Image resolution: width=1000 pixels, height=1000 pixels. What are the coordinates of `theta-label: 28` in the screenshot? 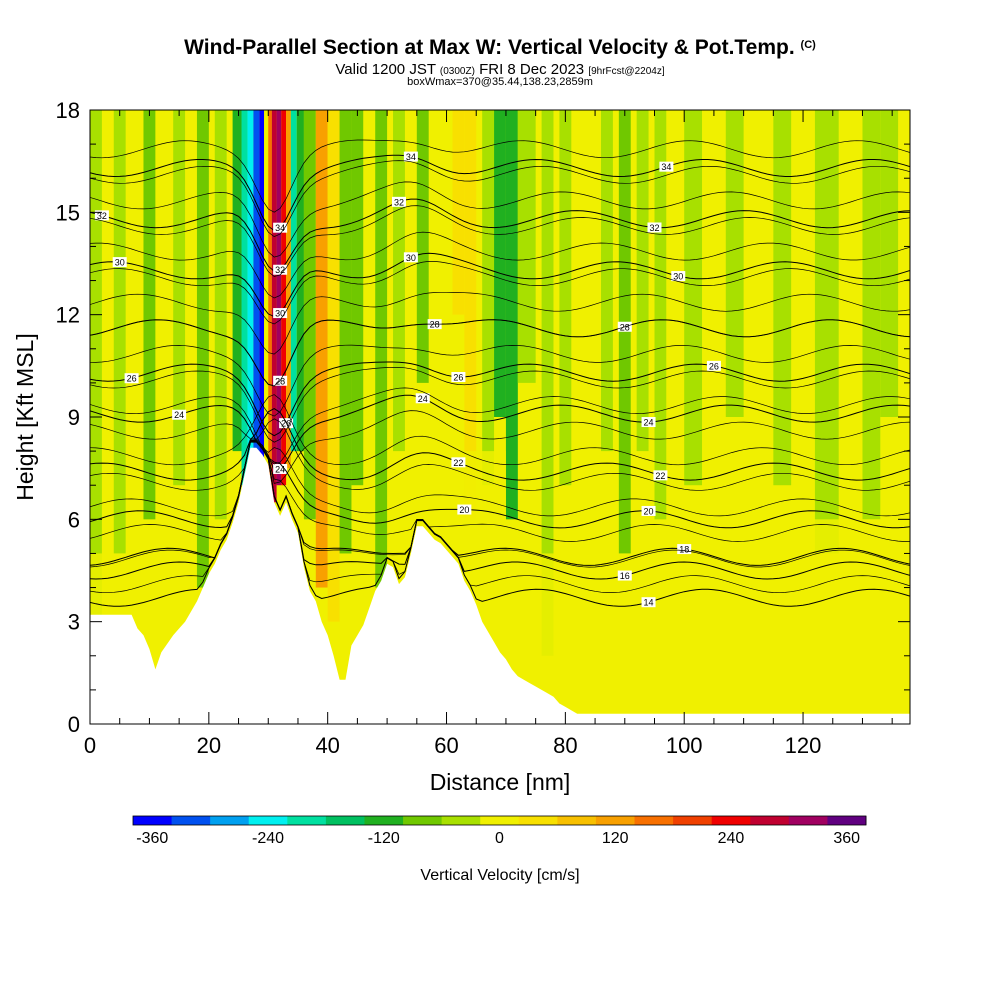 It's located at (435, 325).